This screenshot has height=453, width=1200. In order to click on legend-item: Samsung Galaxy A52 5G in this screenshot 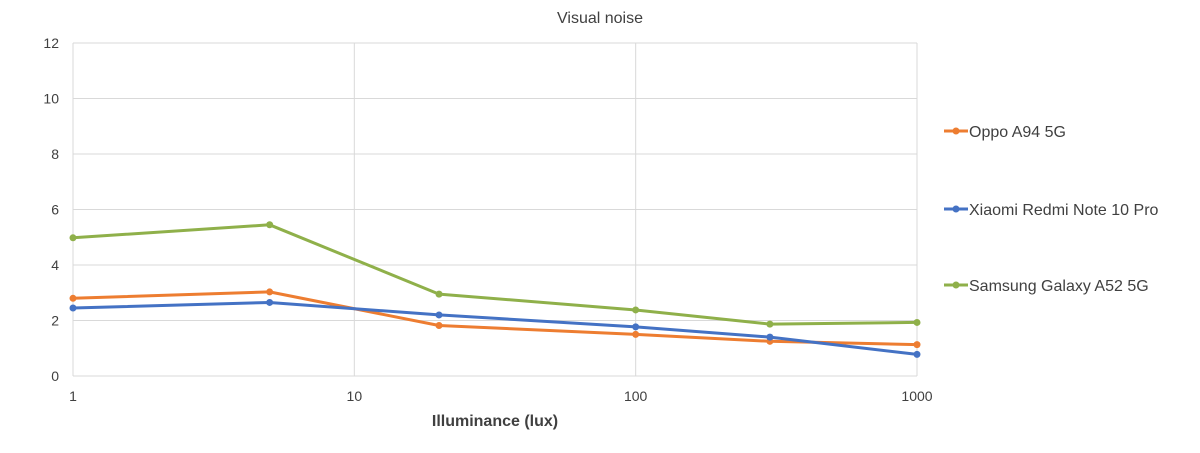, I will do `click(1046, 286)`.